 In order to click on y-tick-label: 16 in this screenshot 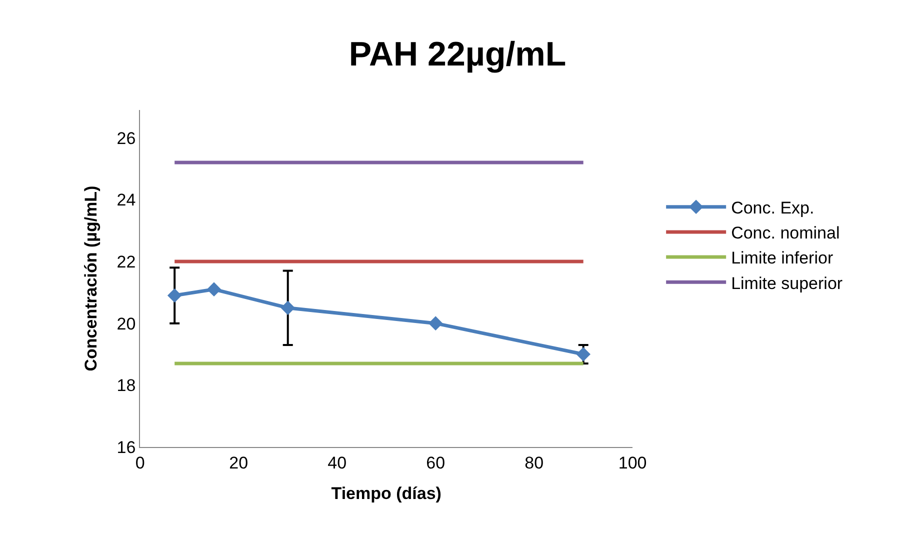, I will do `click(126, 447)`.